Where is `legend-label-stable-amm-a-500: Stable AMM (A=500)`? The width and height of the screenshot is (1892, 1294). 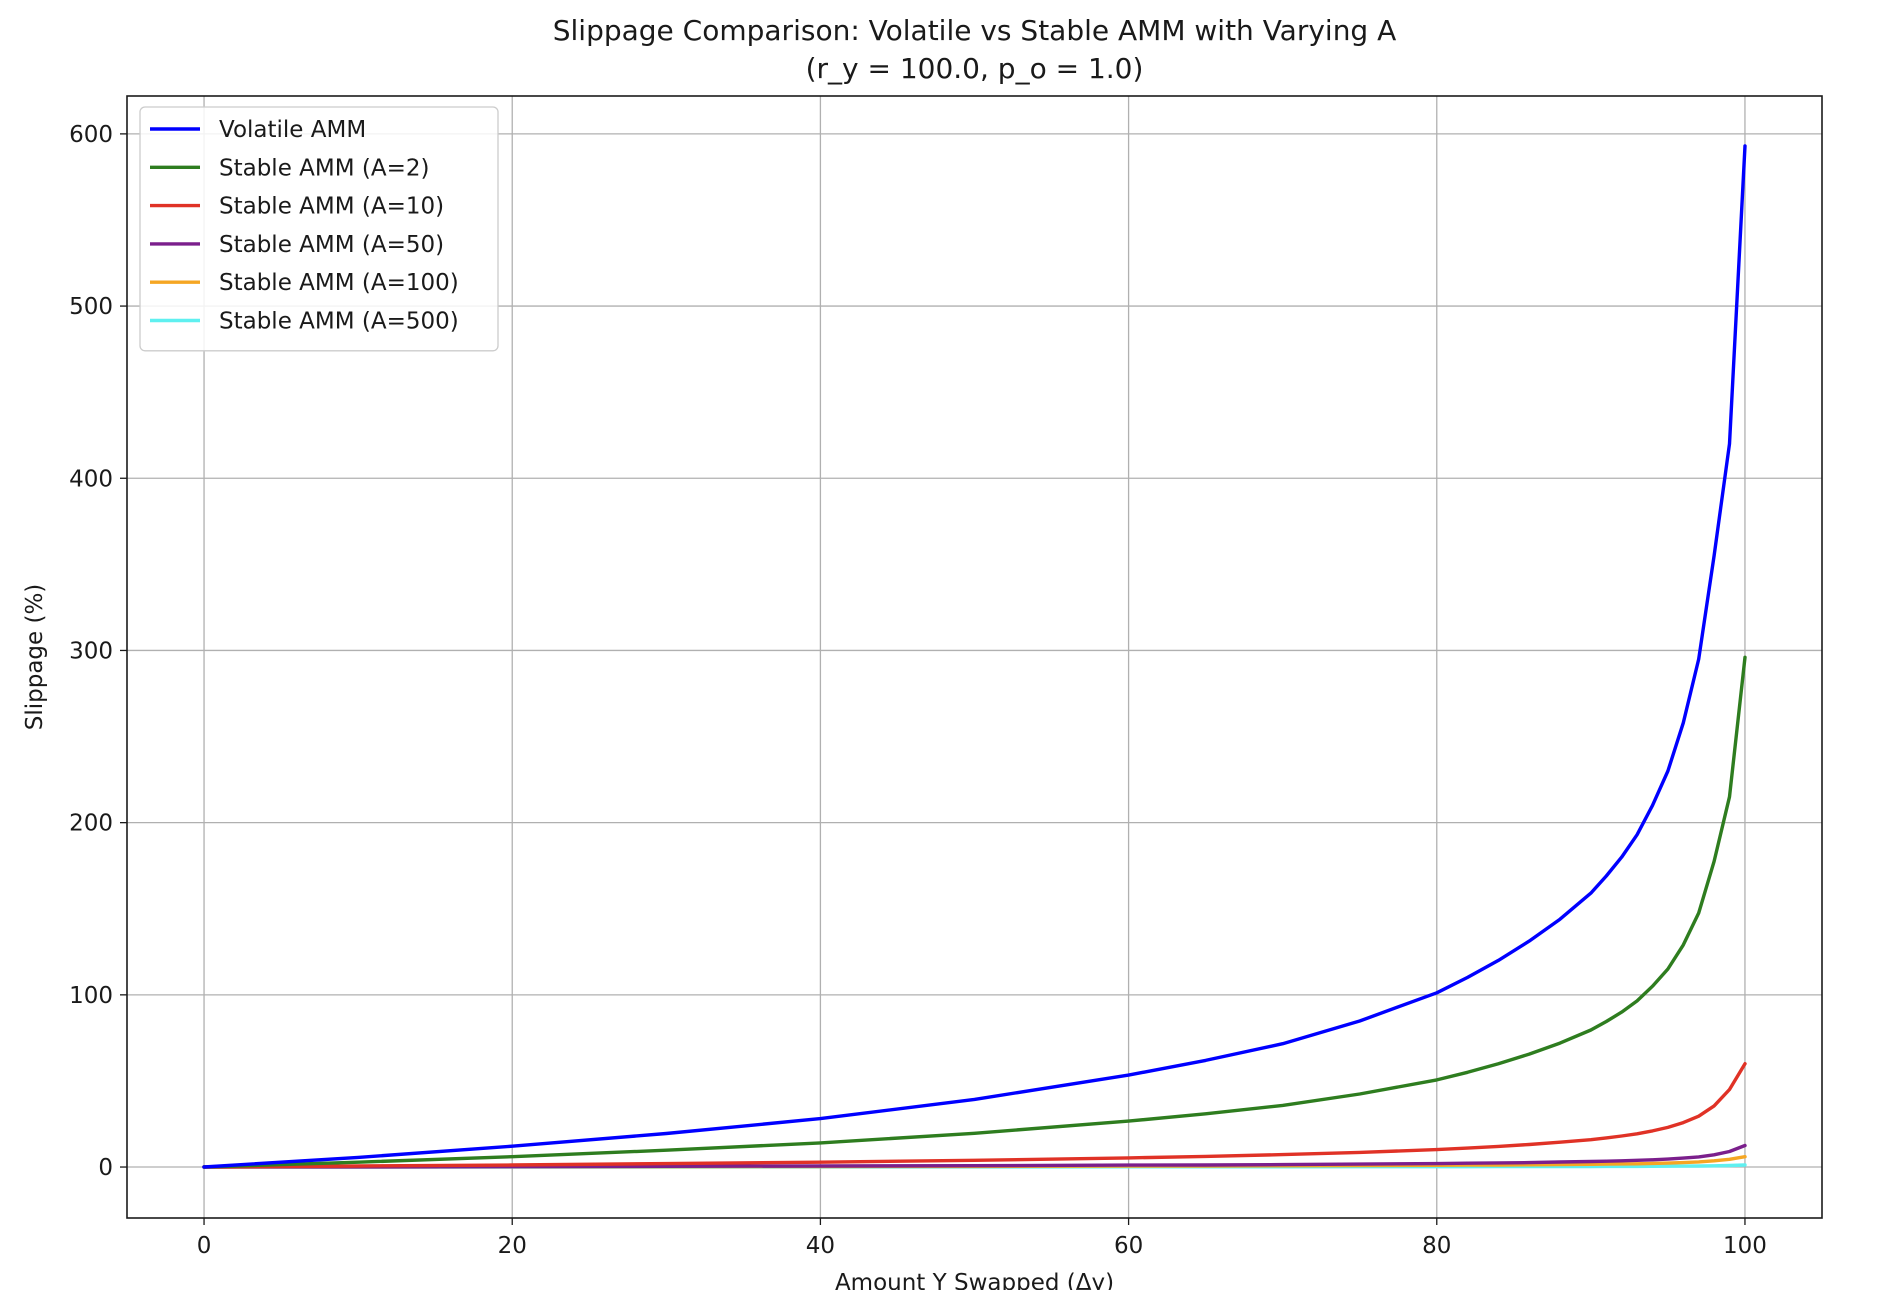 legend-label-stable-amm-a-500: Stable AMM (A=500) is located at coordinates (339, 322).